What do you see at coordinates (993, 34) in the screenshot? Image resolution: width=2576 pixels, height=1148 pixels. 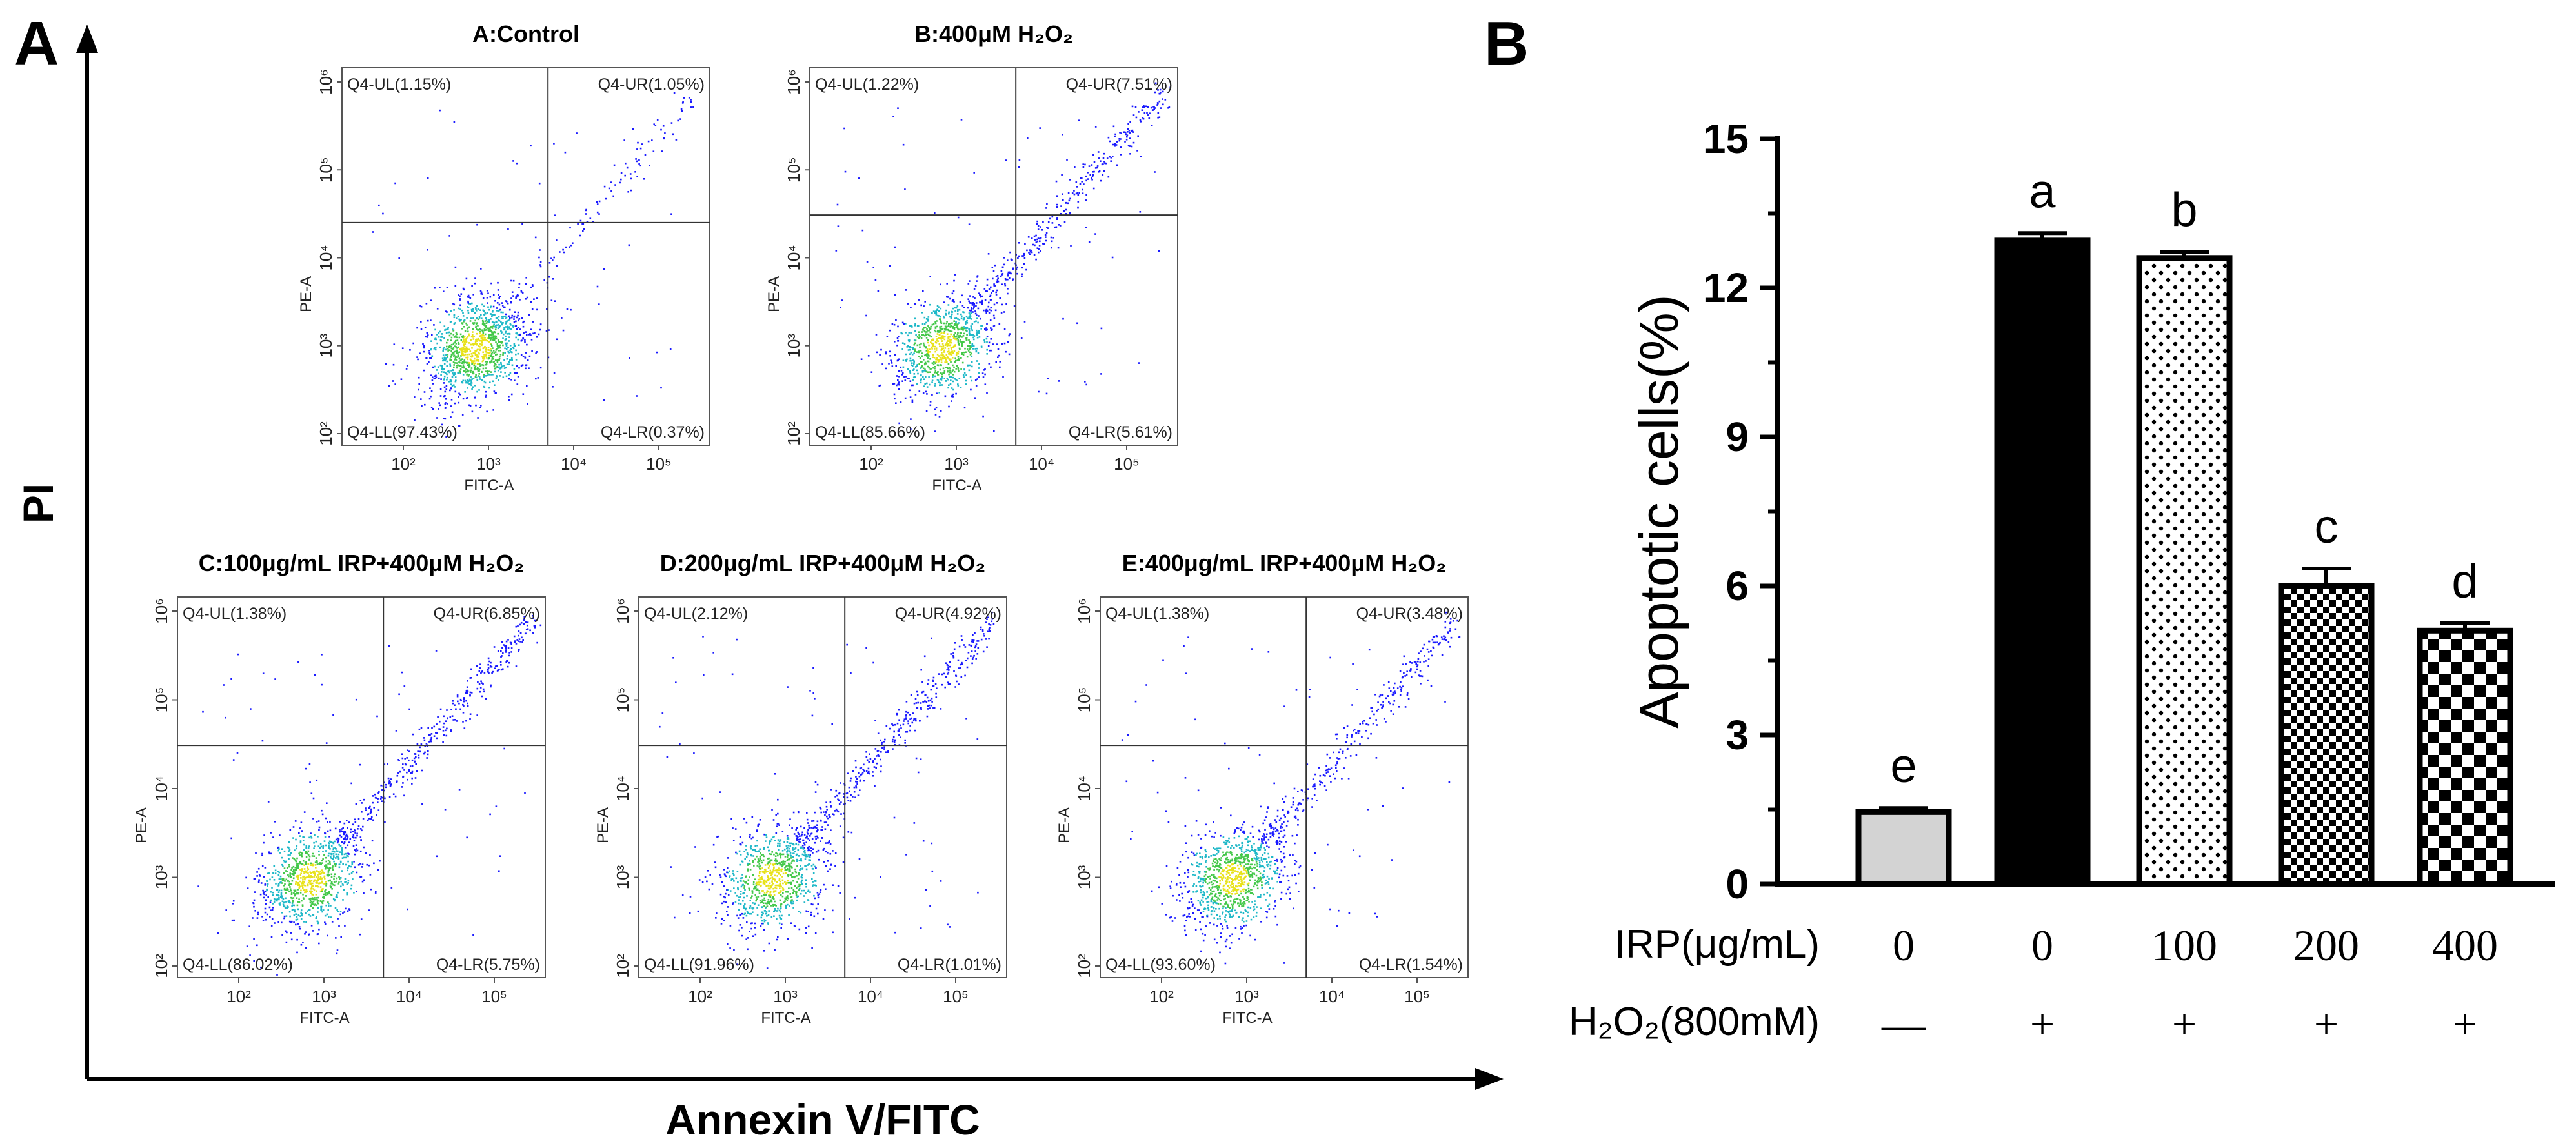 I see `flow-plot-title: B:400μM H₂O₂` at bounding box center [993, 34].